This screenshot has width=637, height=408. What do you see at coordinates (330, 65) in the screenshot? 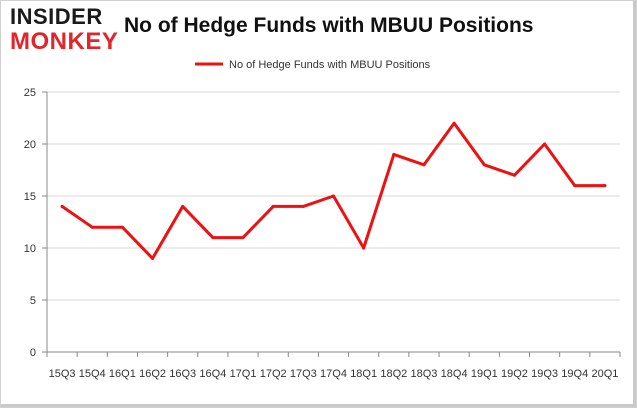
I see `legend-label: No of Hedge Funds with MBUU Positions` at bounding box center [330, 65].